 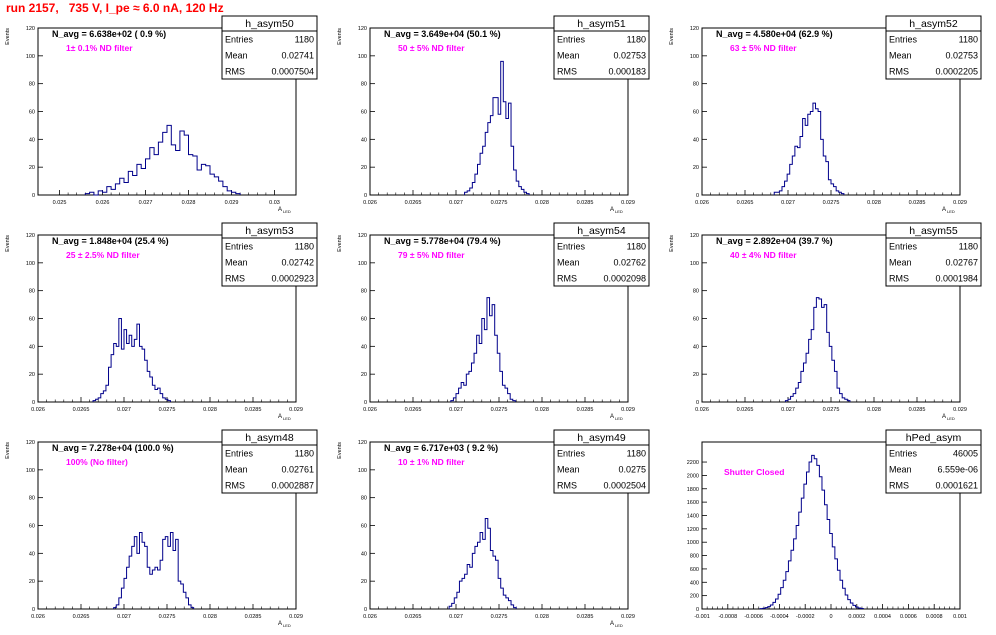 I want to click on y-tick-label: 200, so click(x=694, y=597).